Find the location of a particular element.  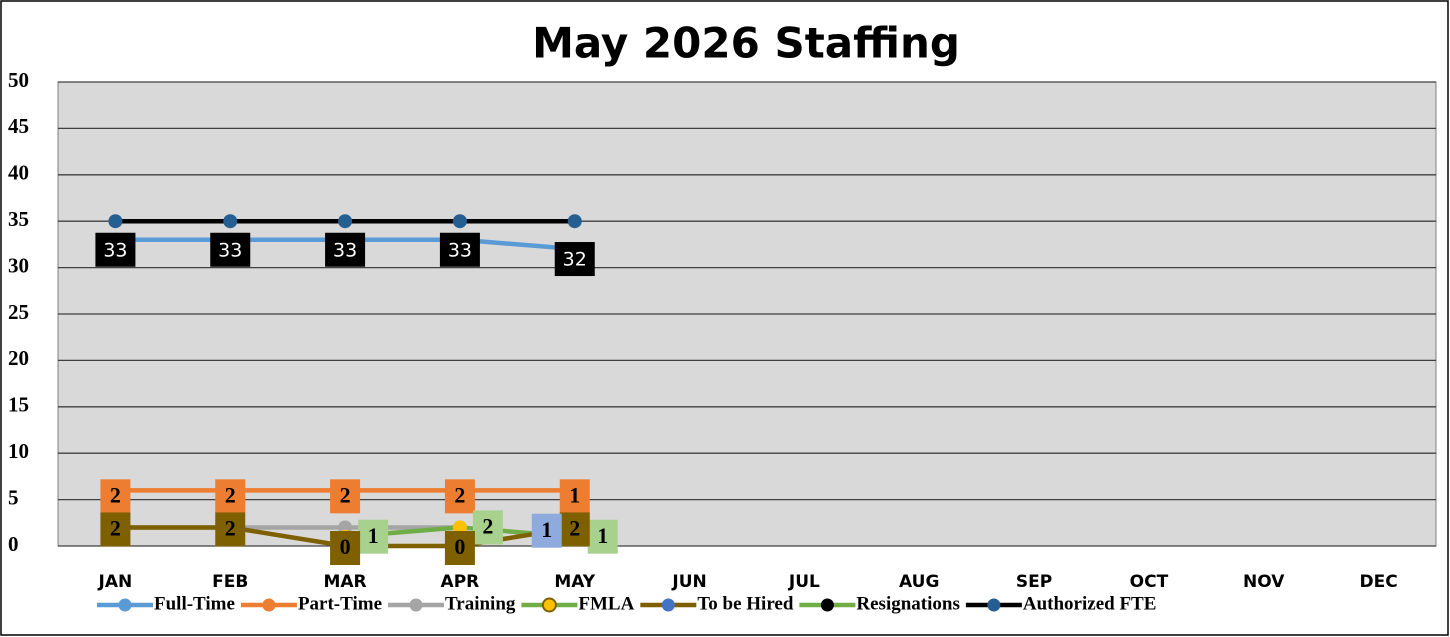

x-tick-label: DEC is located at coordinates (1378, 582).